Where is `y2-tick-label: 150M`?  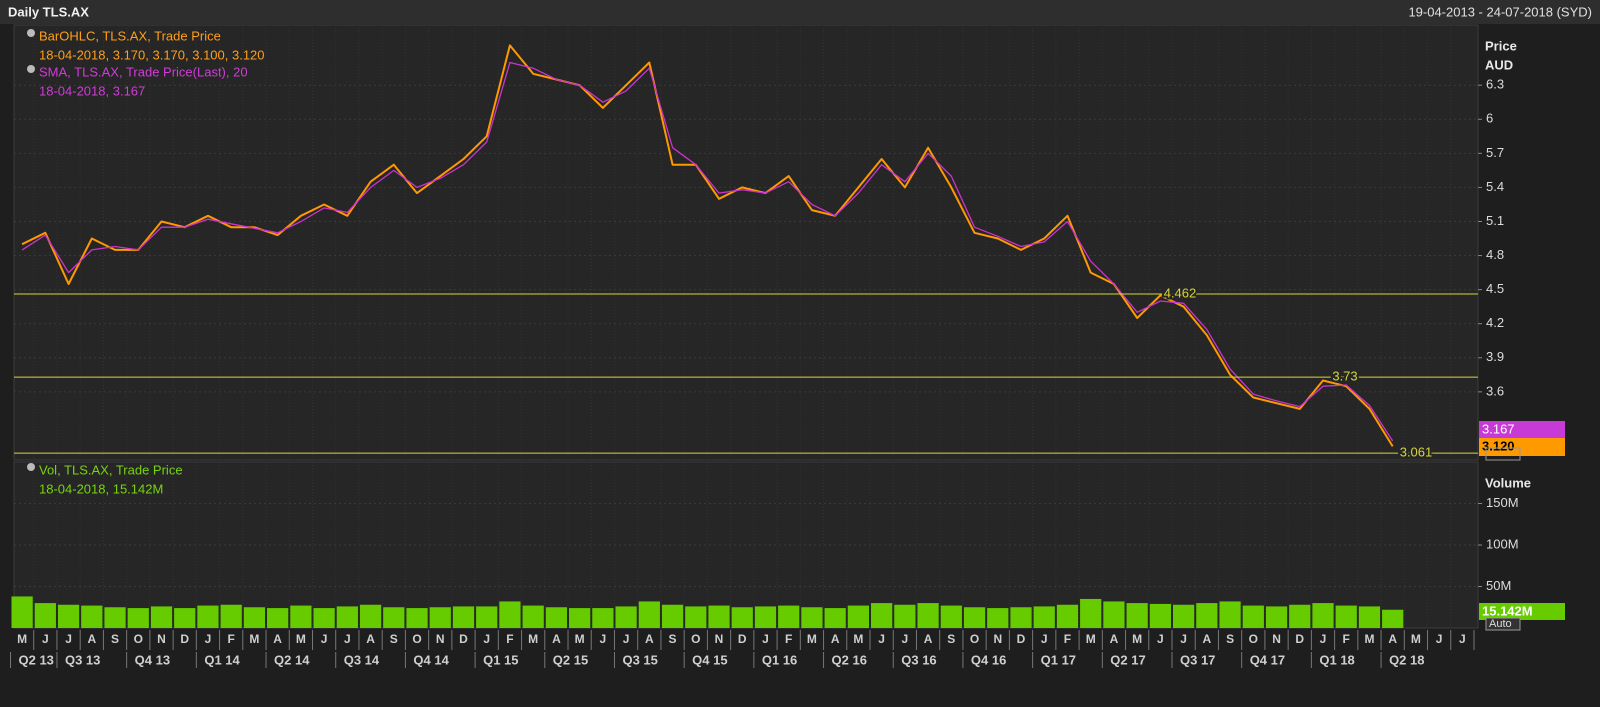 y2-tick-label: 150M is located at coordinates (1502, 502).